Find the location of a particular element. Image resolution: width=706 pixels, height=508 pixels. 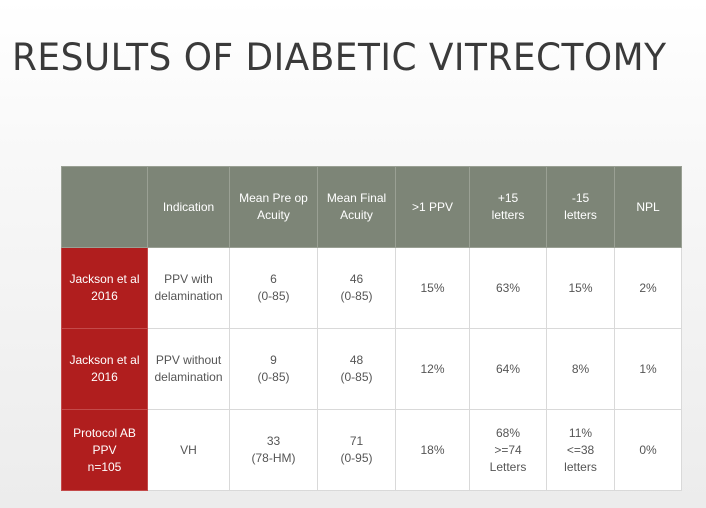

header-cell-npl: NPL is located at coordinates (648, 207).